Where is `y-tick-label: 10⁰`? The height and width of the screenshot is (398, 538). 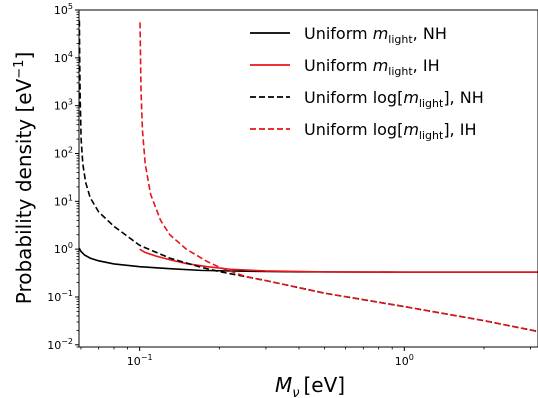
y-tick-label: 10⁰ is located at coordinates (63, 248).